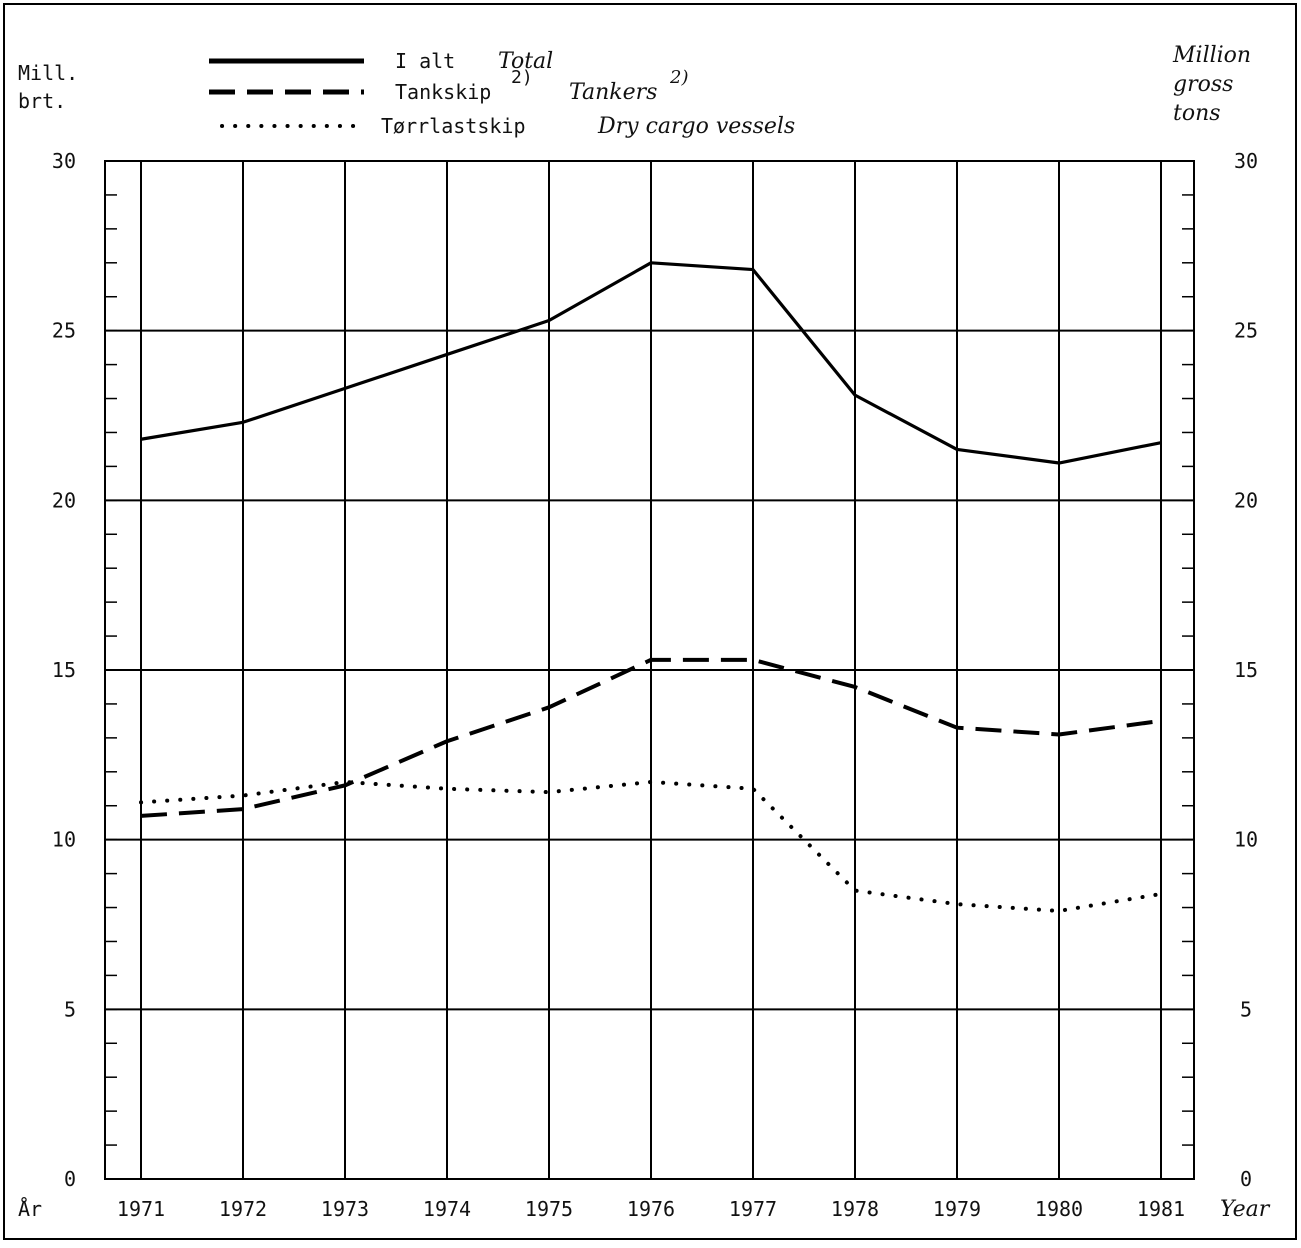 Image resolution: width=1301 pixels, height=1248 pixels. I want to click on x-tick-label: 1971, so click(141, 1209).